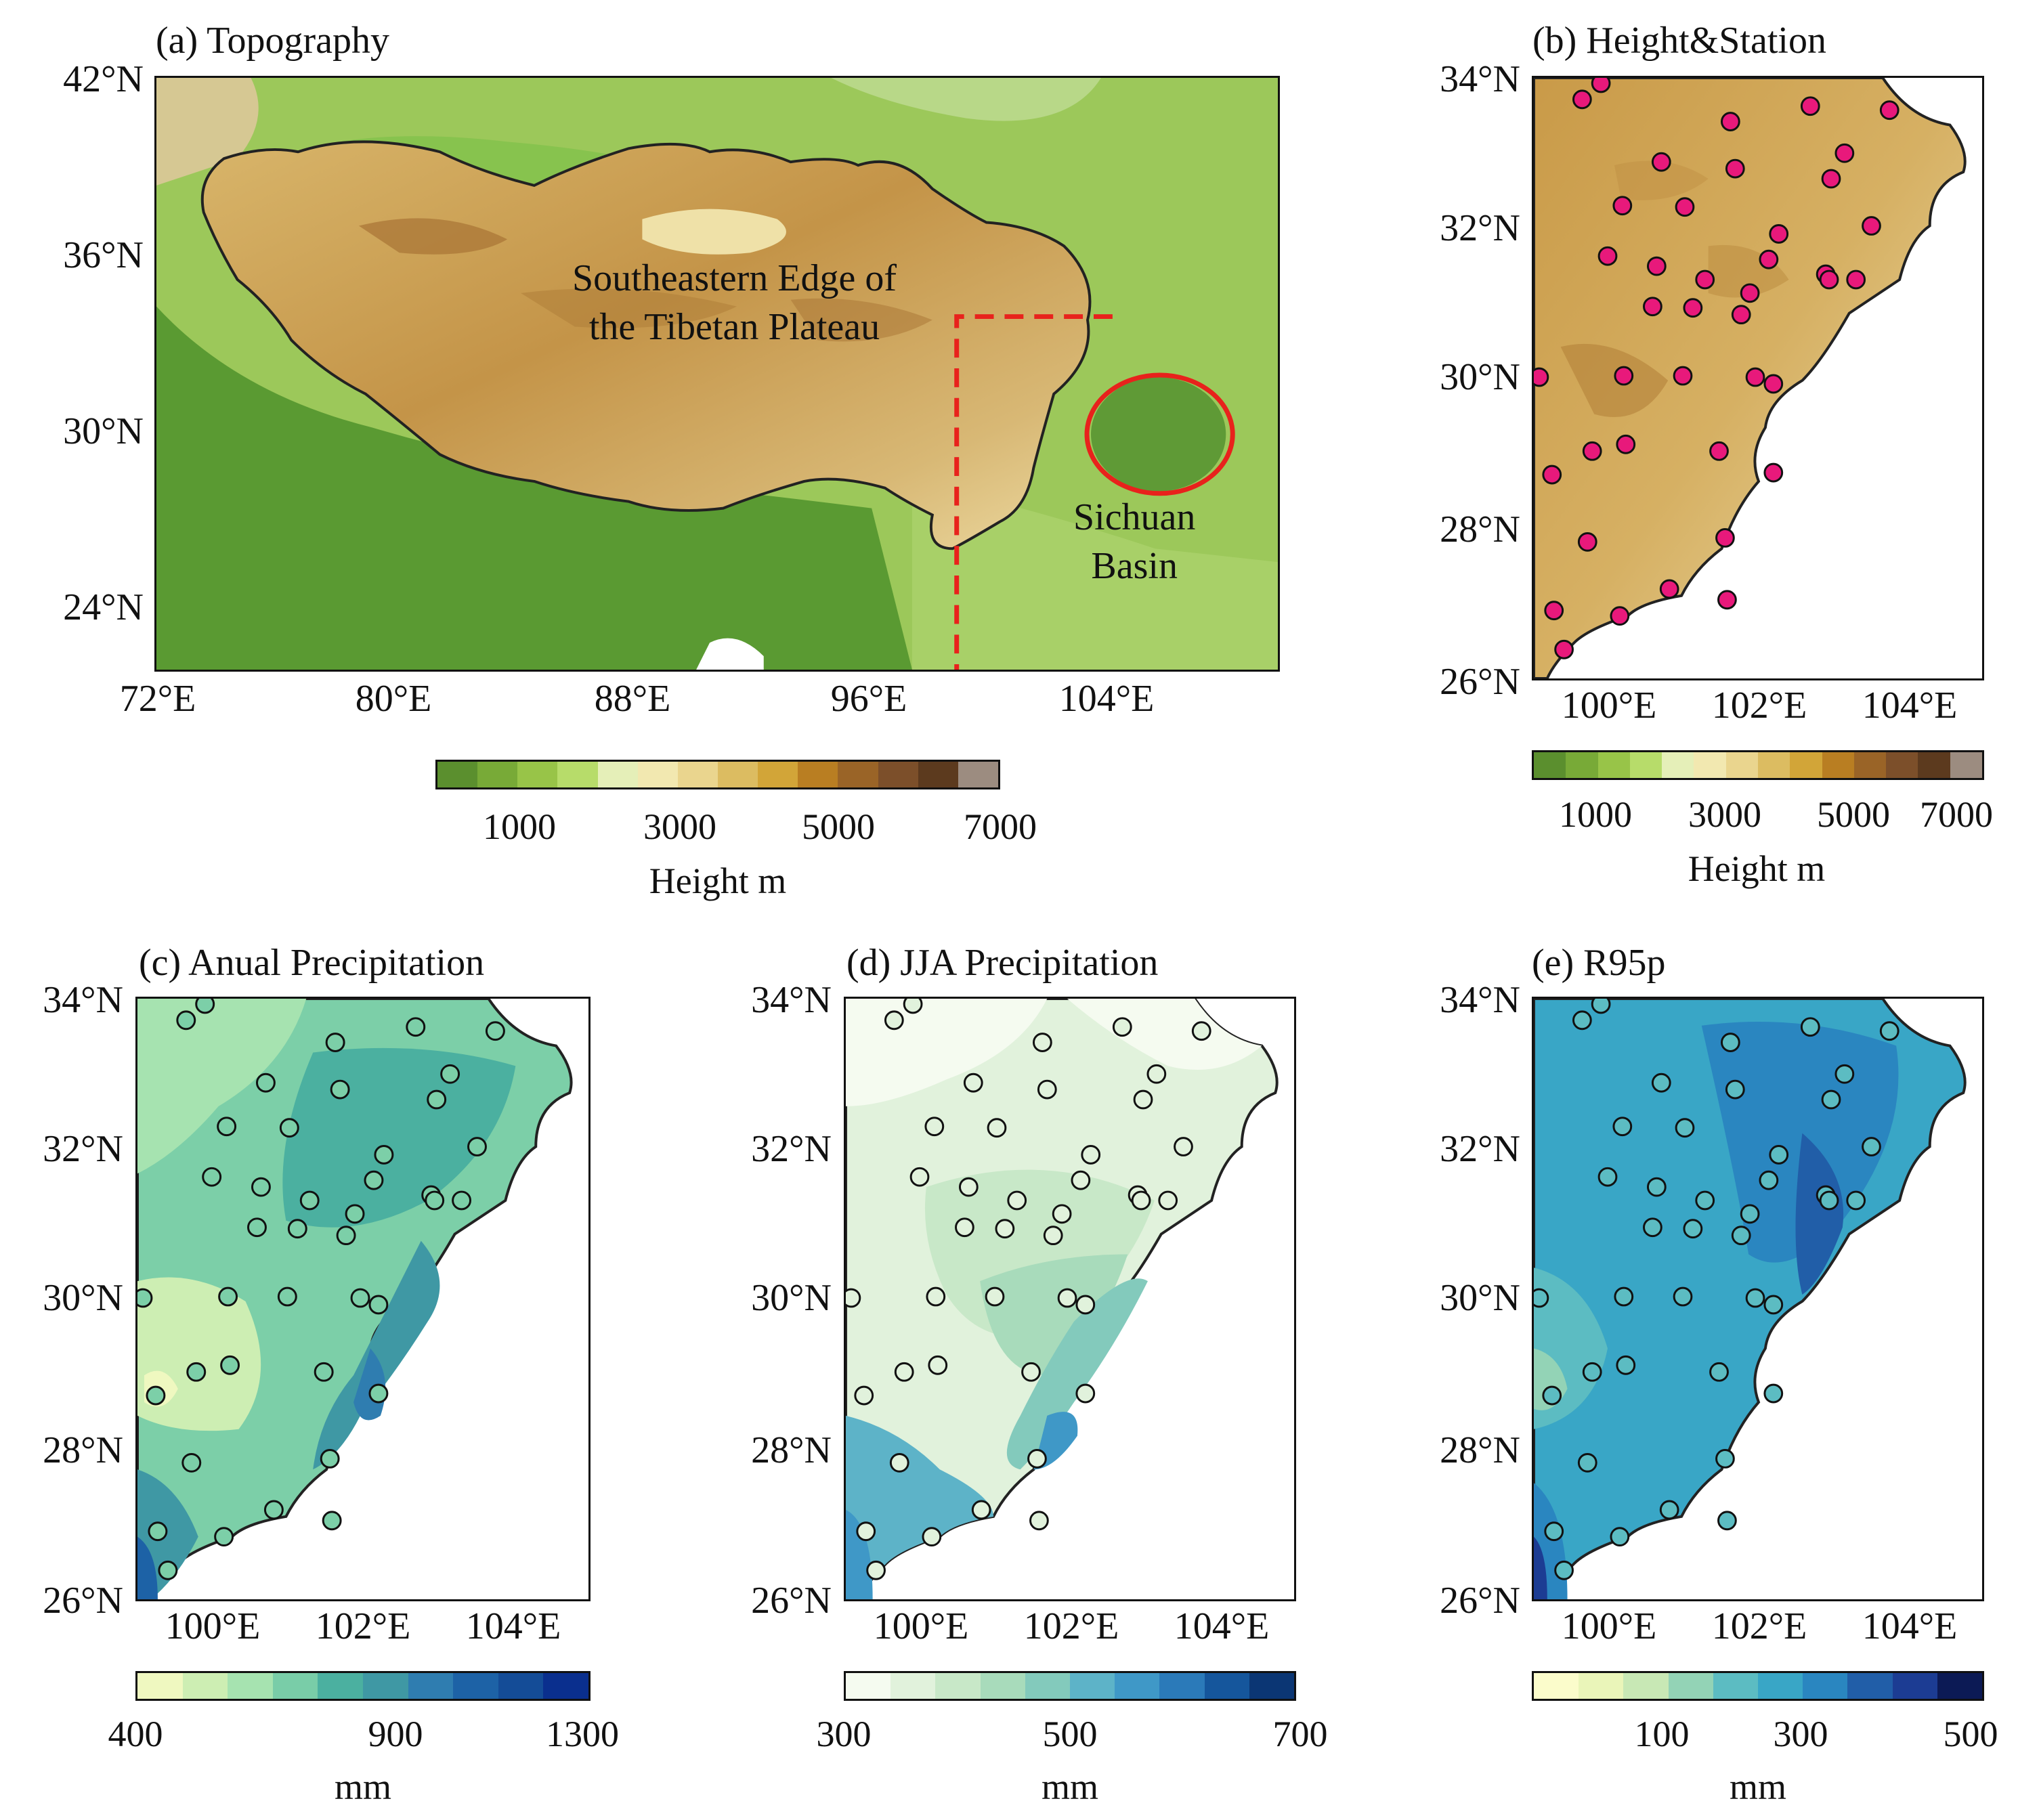  What do you see at coordinates (844, 1734) in the screenshot?
I see `colorbar-tick: 300` at bounding box center [844, 1734].